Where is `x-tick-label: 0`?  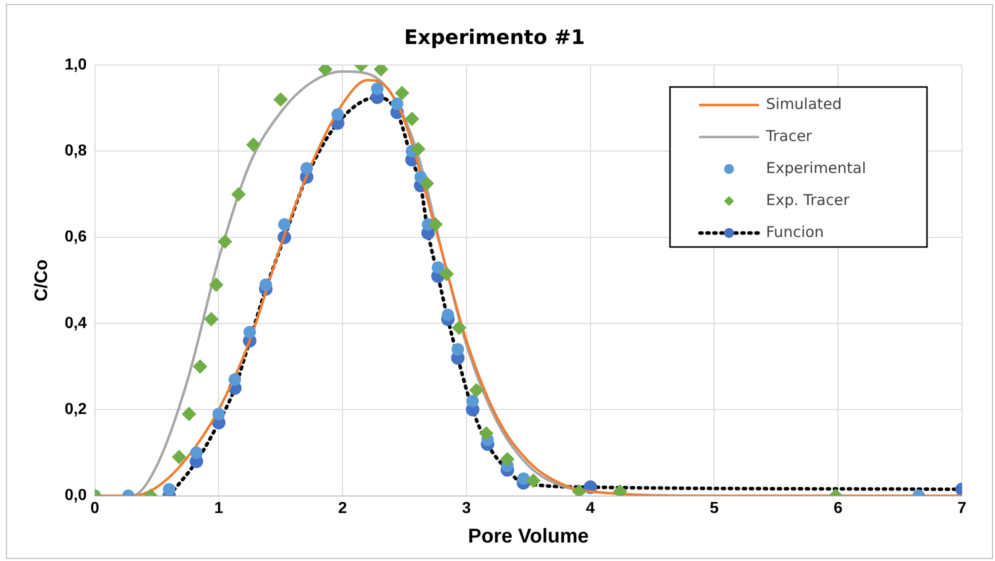 x-tick-label: 0 is located at coordinates (95, 508).